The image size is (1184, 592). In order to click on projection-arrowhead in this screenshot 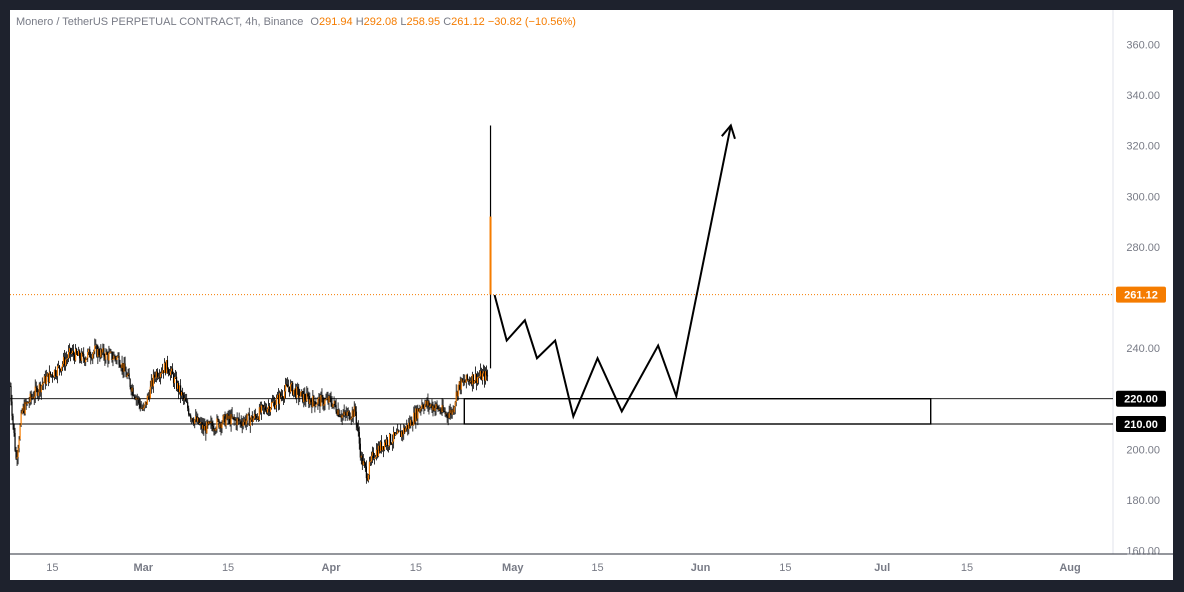, I will do `click(728, 131)`.